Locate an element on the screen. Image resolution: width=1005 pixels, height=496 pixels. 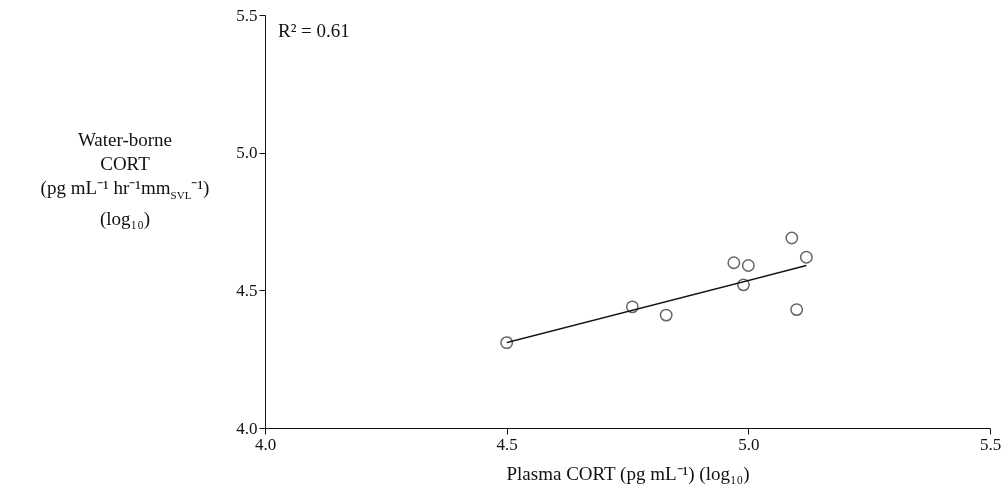
text: Water-borne CORT (pg mL⁻¹ hr⁻¹mm$_{SVL}$⁻¹) (log₁₀) is located at coordinates (125, 179).